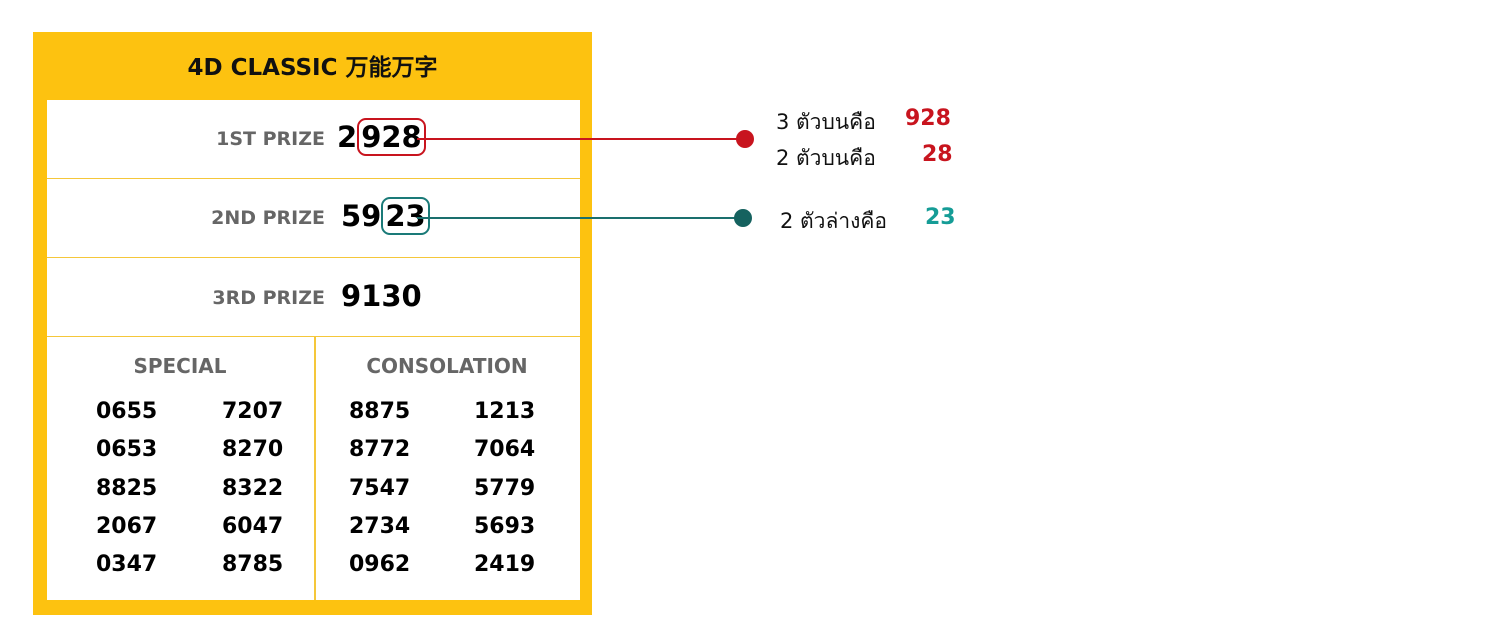 This screenshot has height=639, width=1491. I want to click on number: 8772, so click(380, 450).